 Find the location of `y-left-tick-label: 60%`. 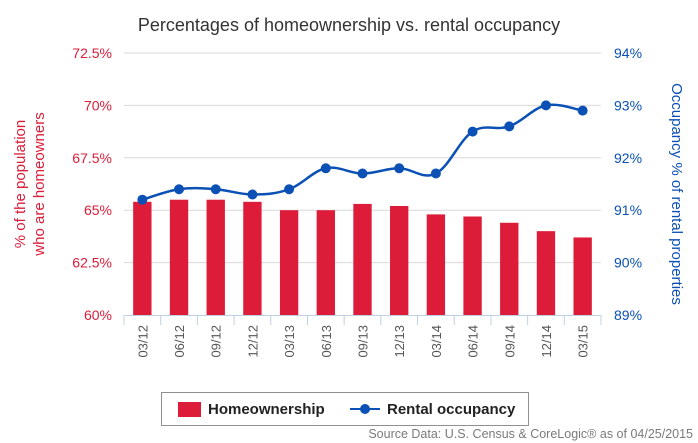

y-left-tick-label: 60% is located at coordinates (98, 315).